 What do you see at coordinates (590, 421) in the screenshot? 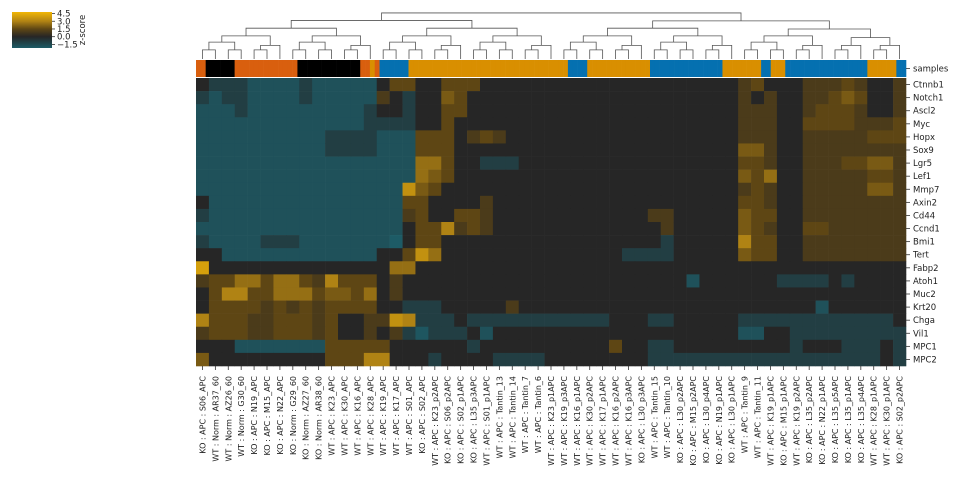
I see `column-label: WT : APC : K30_p2APC` at bounding box center [590, 421].